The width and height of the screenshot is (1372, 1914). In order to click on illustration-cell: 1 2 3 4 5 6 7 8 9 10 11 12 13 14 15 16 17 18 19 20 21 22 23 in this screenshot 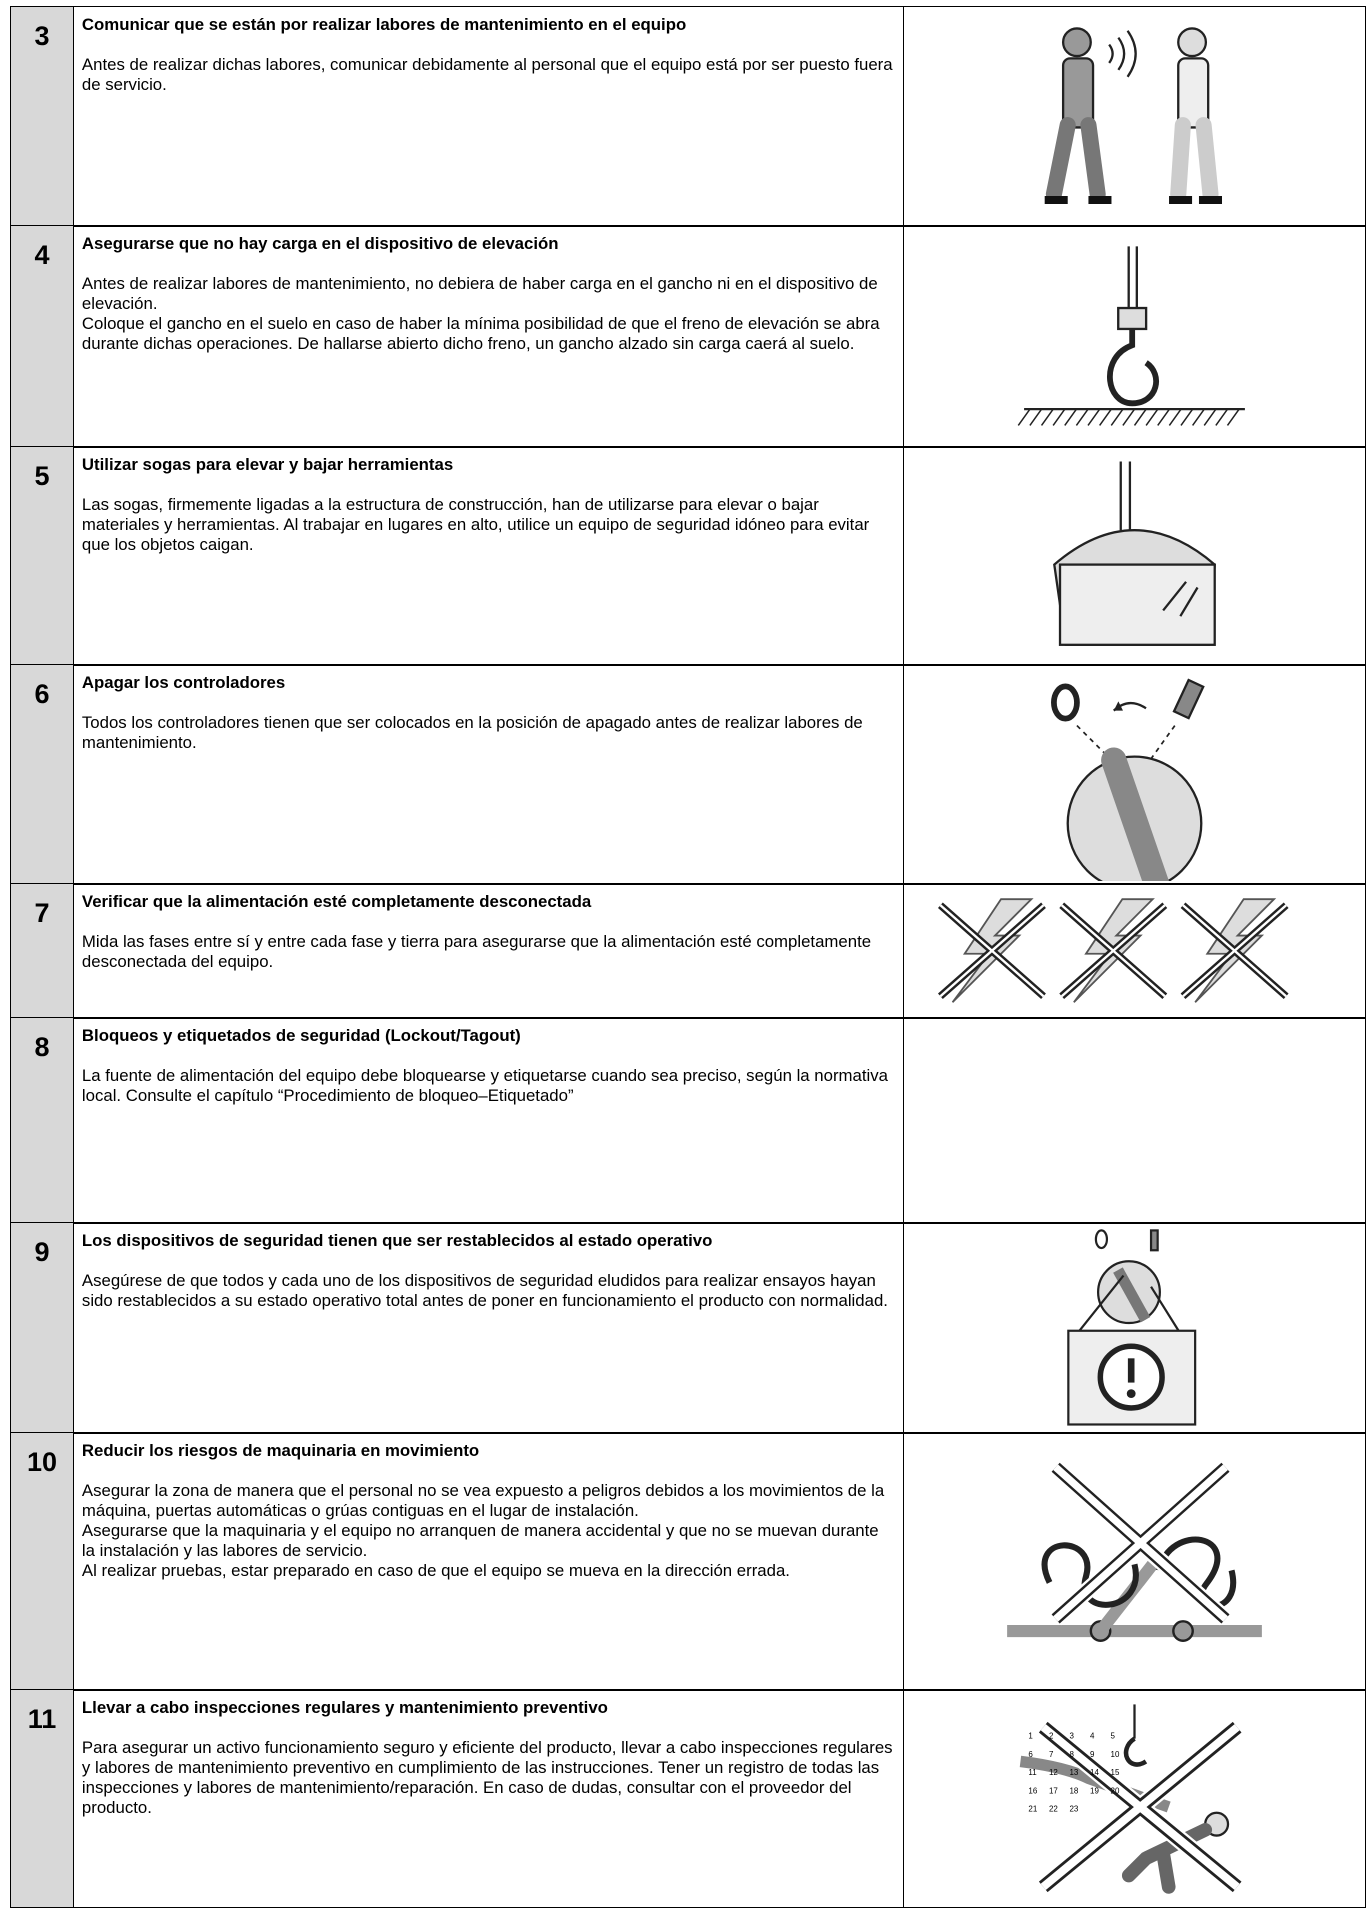, I will do `click(1134, 1798)`.